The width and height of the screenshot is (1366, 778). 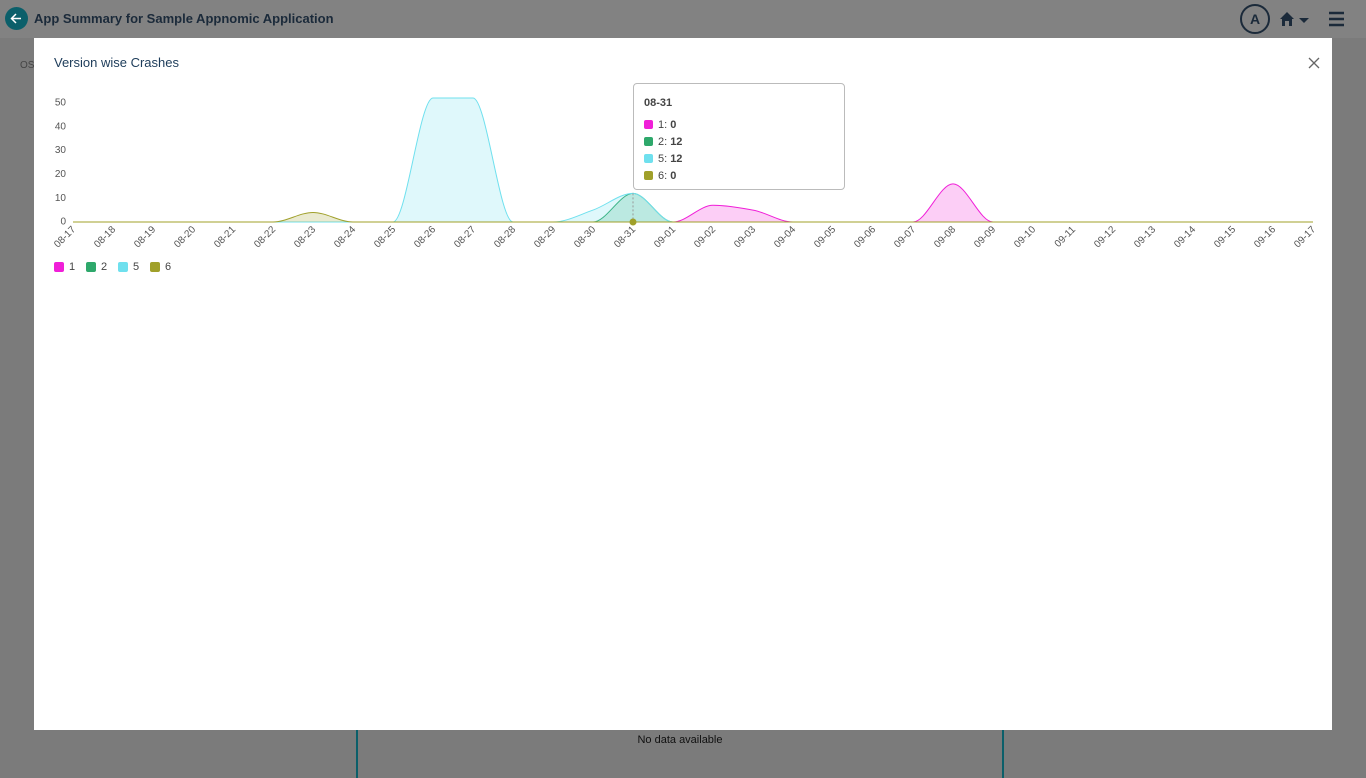 I want to click on x-tick-label: 08-28, so click(x=505, y=237).